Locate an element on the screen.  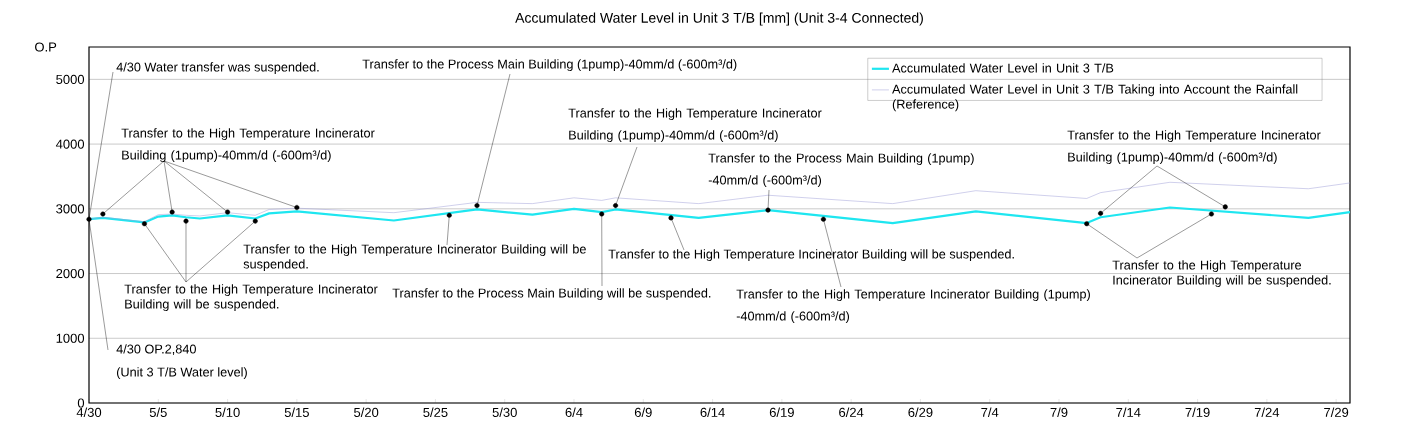
x-tick-label: 6/4 is located at coordinates (574, 412).